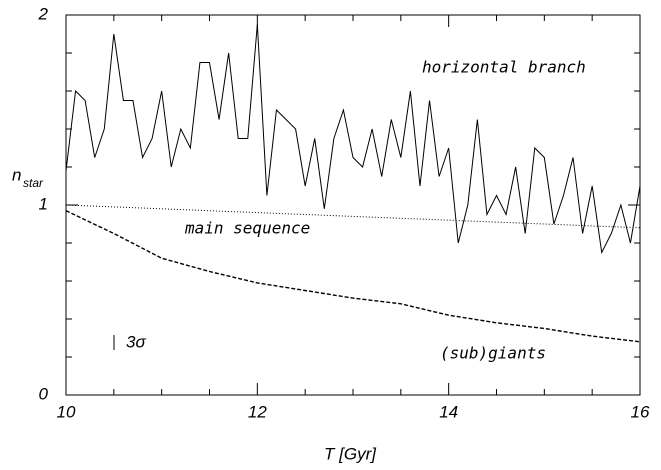  Describe the element at coordinates (350, 453) in the screenshot. I see `x-axis-label: T [Gyr]` at that location.